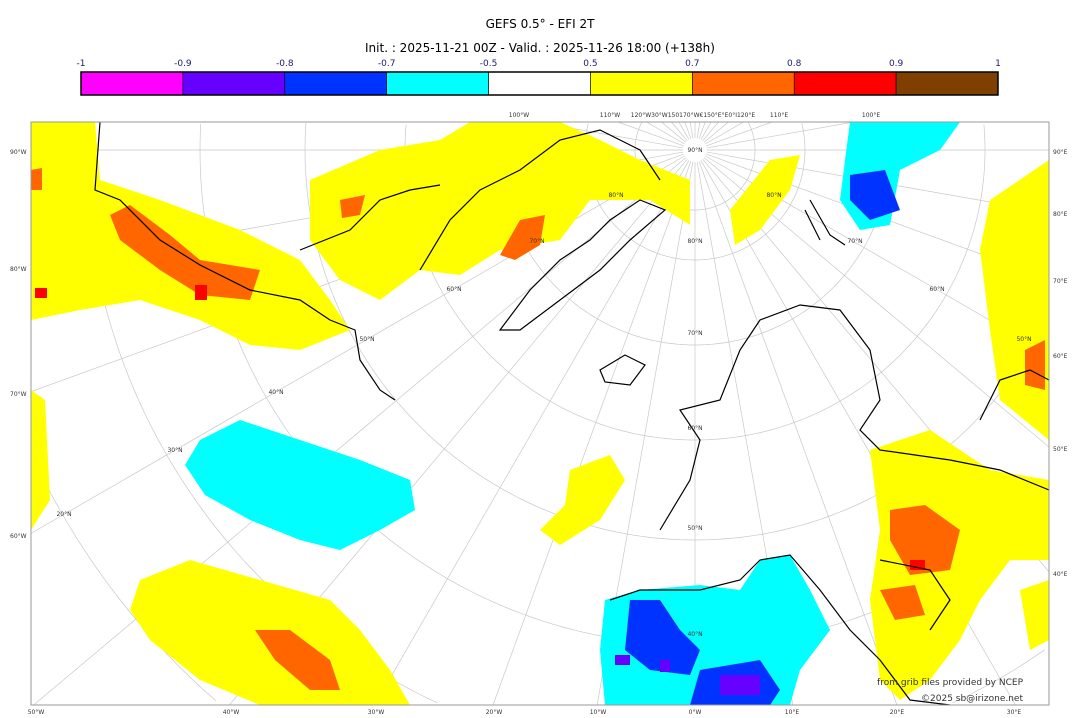  I want to click on colorbar-tick-label: 0.9, so click(896, 64).